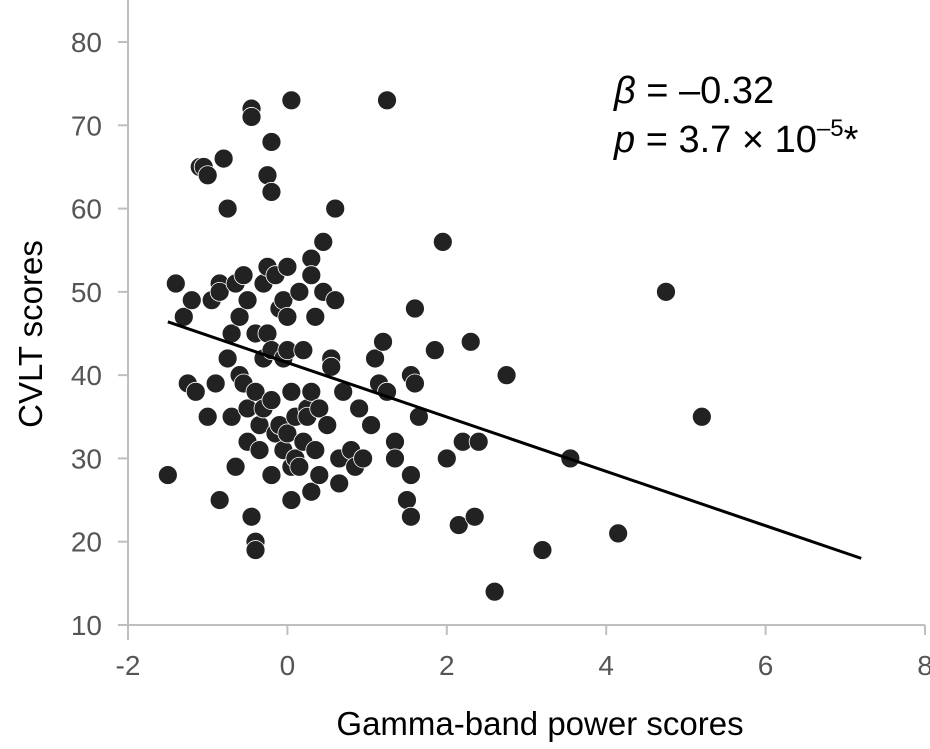 Image resolution: width=930 pixels, height=749 pixels. Describe the element at coordinates (624, 91) in the screenshot. I see `beta-symbol: β` at that location.